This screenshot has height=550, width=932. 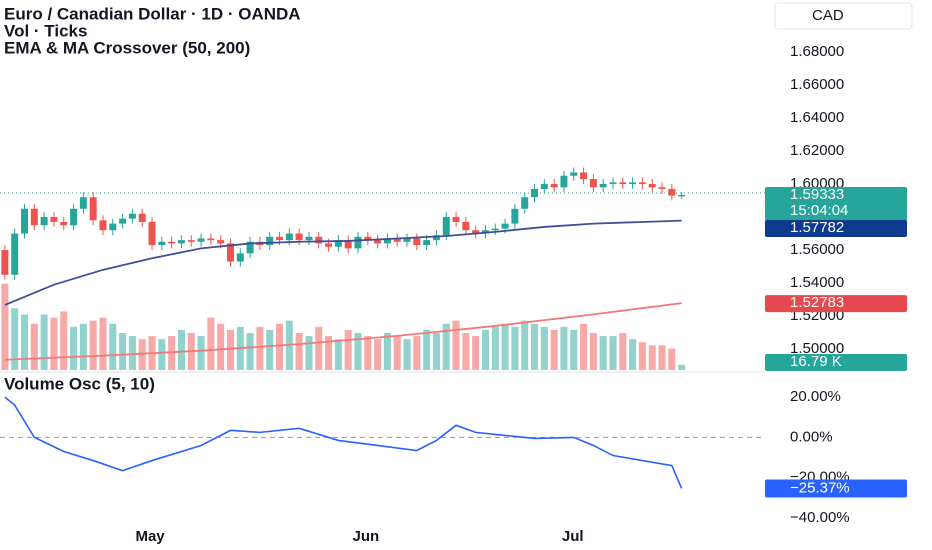 What do you see at coordinates (817, 249) in the screenshot?
I see `y-tick-label: 1.56000` at bounding box center [817, 249].